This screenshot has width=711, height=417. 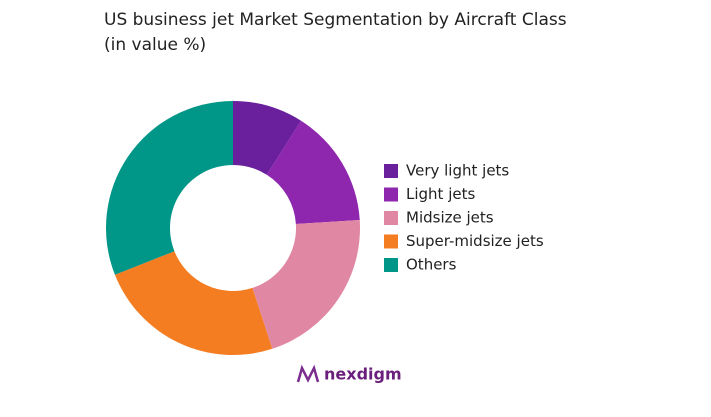 I want to click on legend-label: Super-midsize jets, so click(x=475, y=241).